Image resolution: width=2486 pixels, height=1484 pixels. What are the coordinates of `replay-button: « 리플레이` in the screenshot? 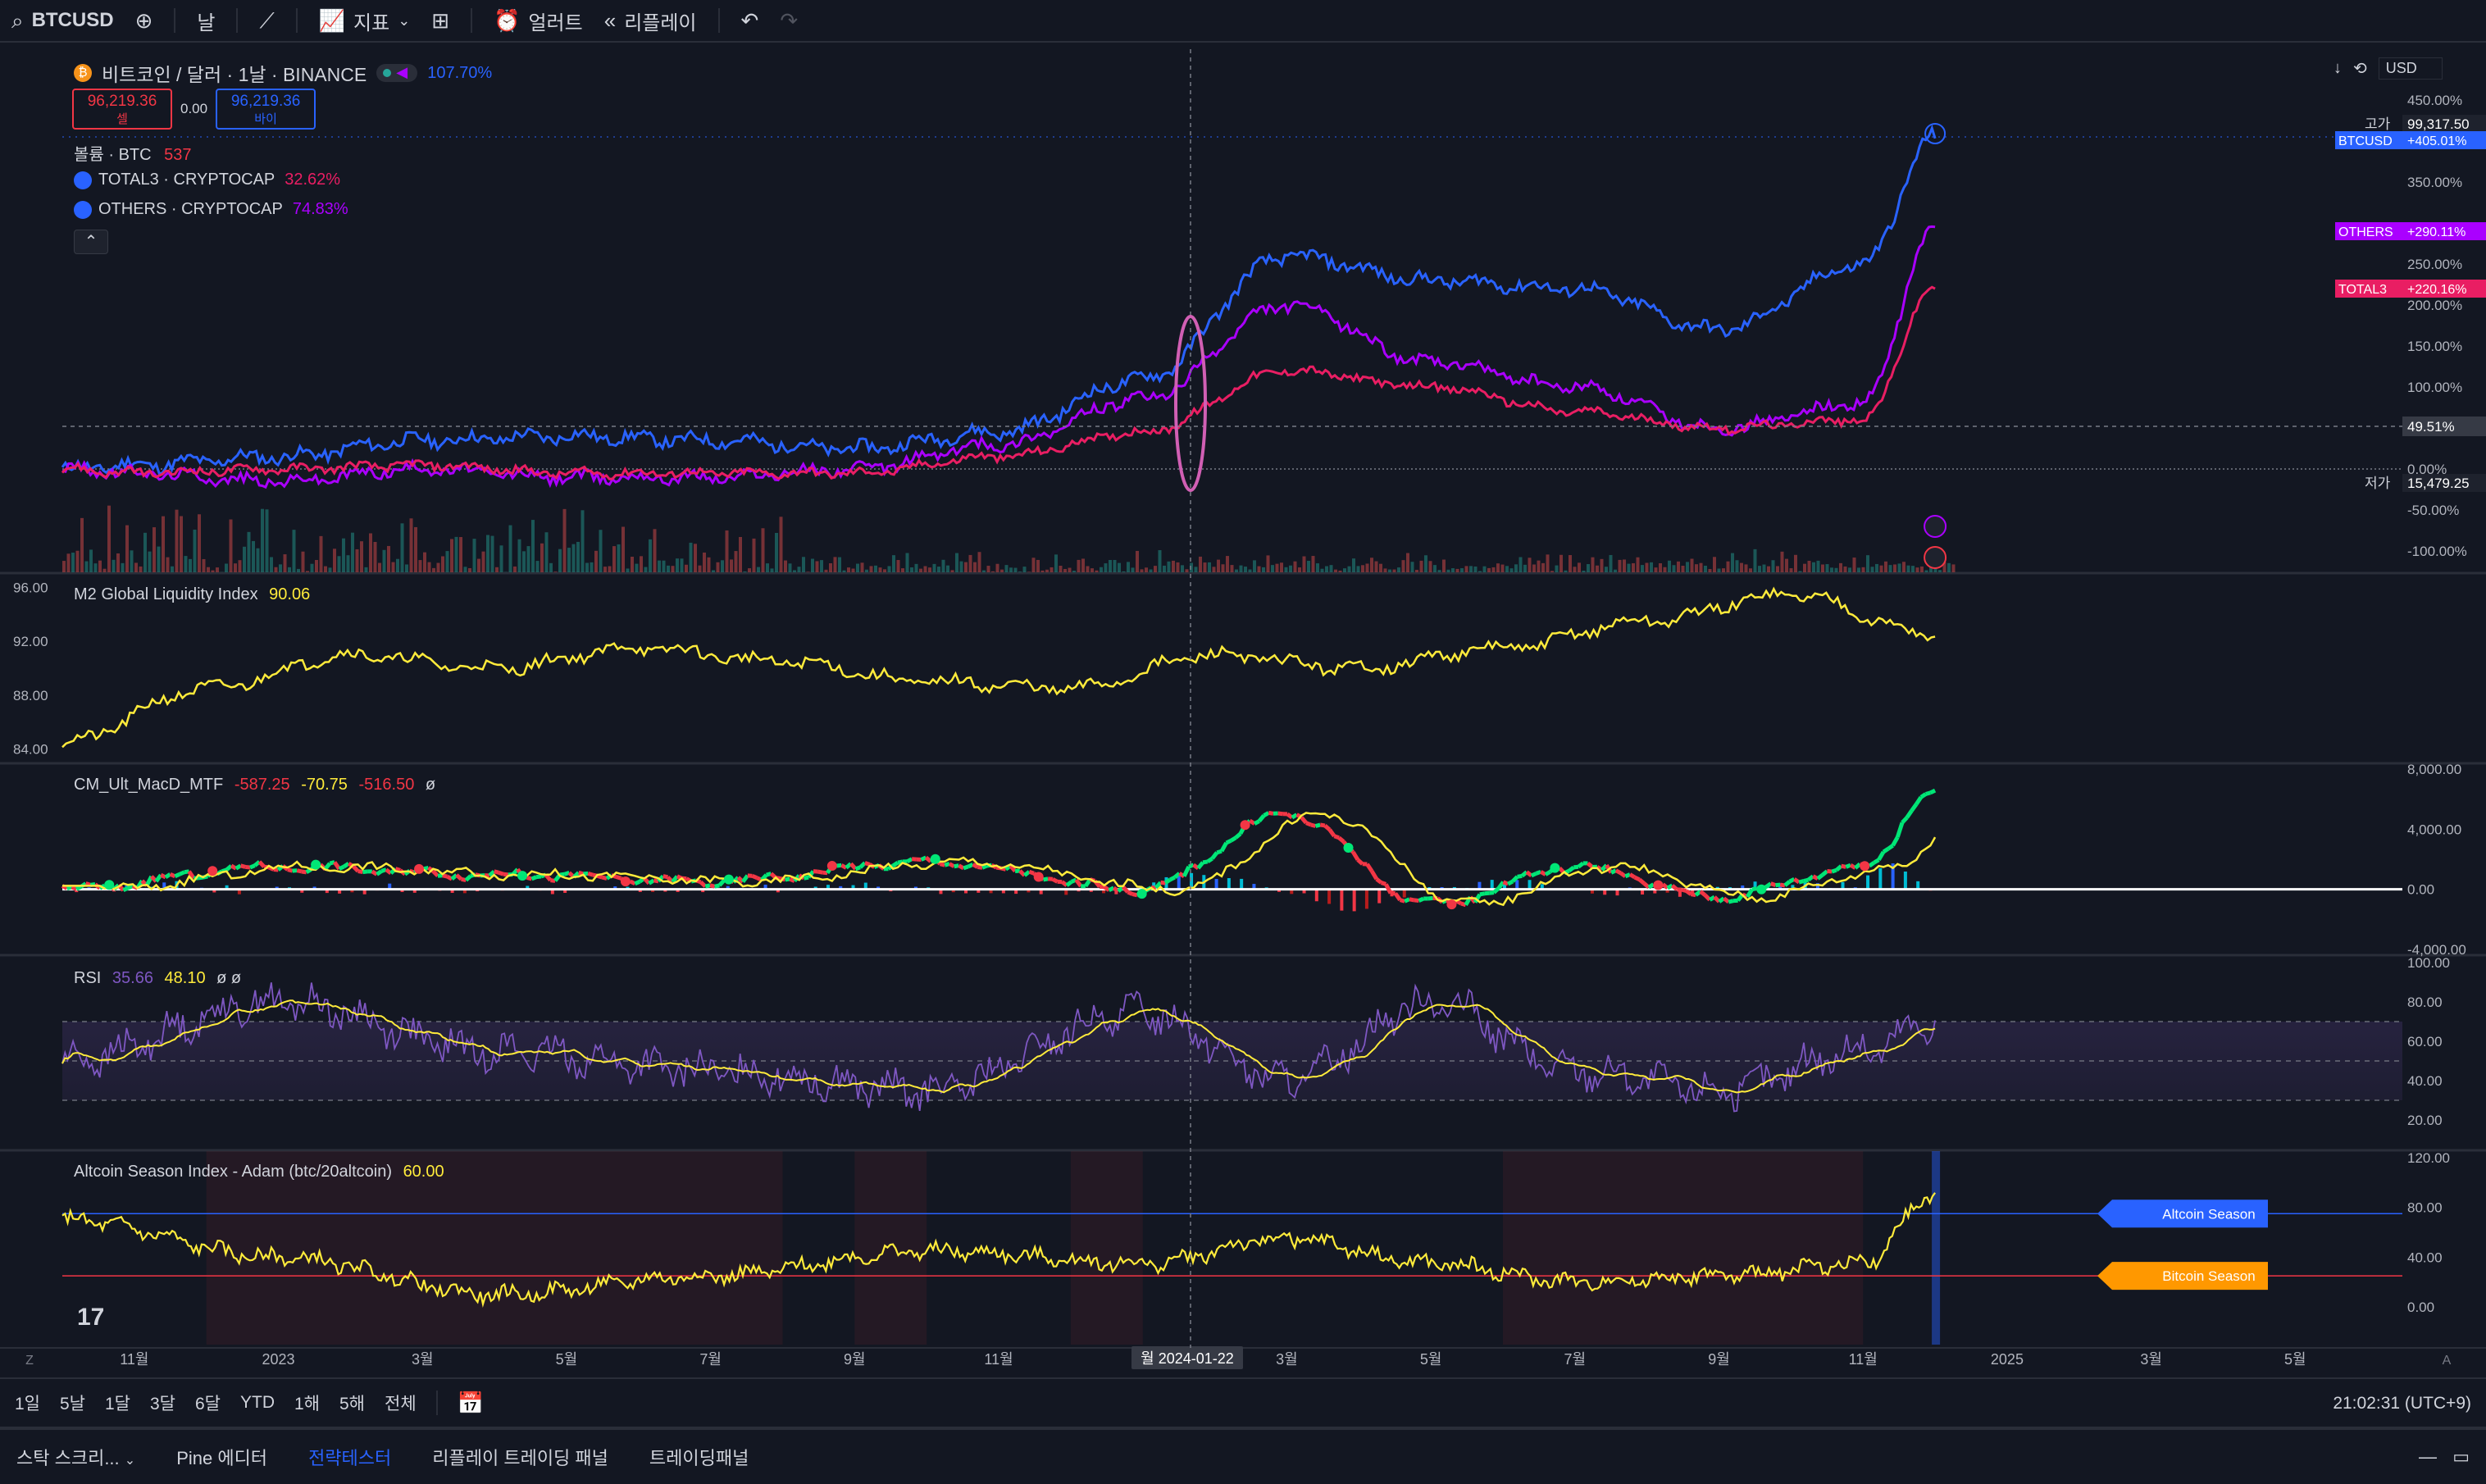 It's located at (650, 21).